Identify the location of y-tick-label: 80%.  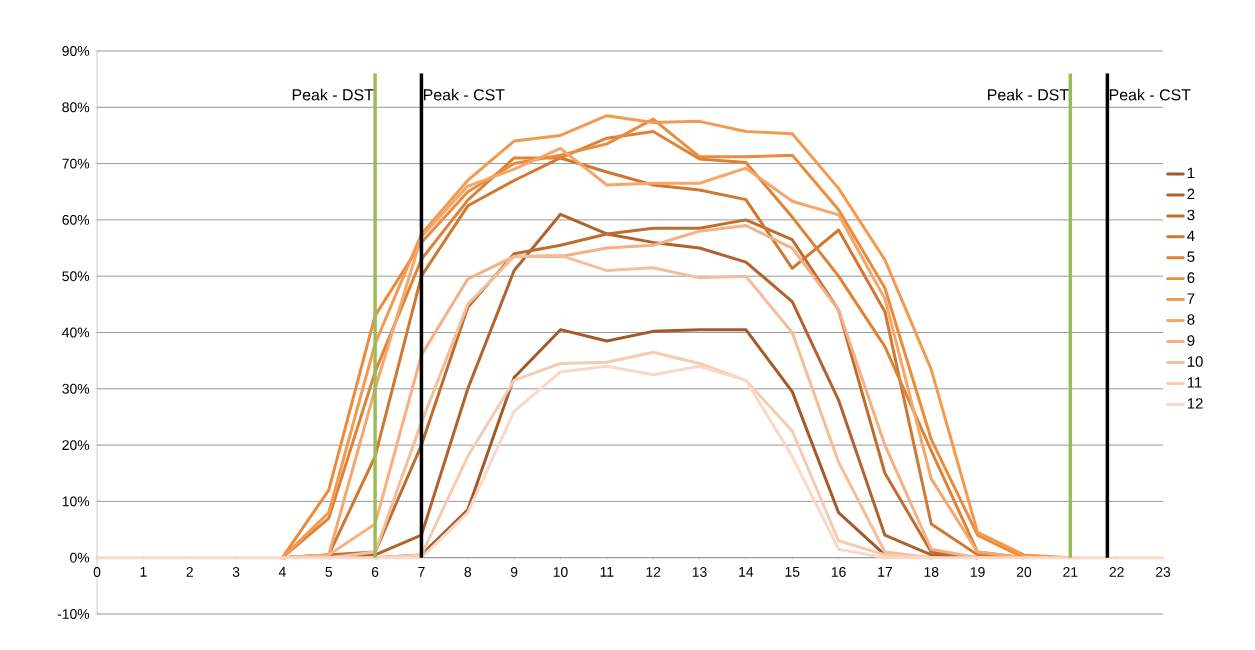
(76, 107).